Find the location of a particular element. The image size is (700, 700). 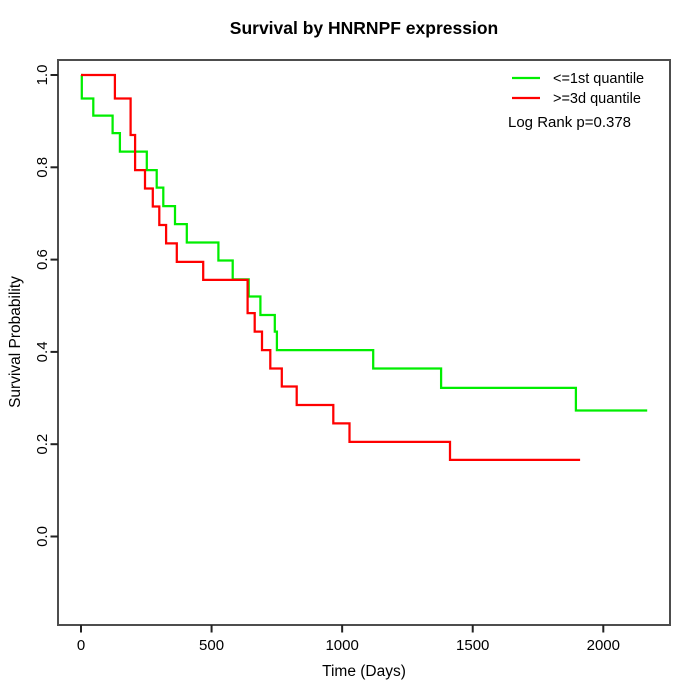

y-axis-label: Survival Probability is located at coordinates (15, 342).